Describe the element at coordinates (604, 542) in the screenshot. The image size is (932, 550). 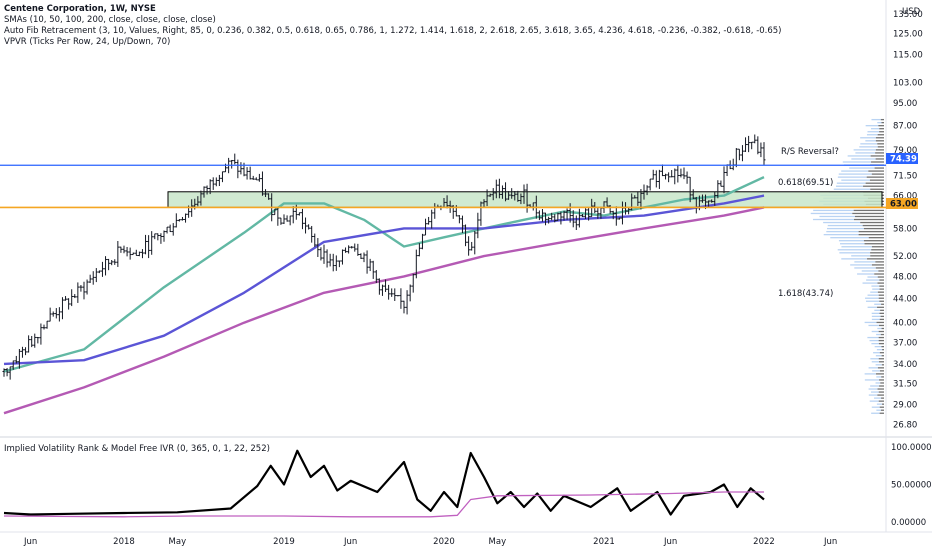
I see `time-tick-label: 2021` at that location.